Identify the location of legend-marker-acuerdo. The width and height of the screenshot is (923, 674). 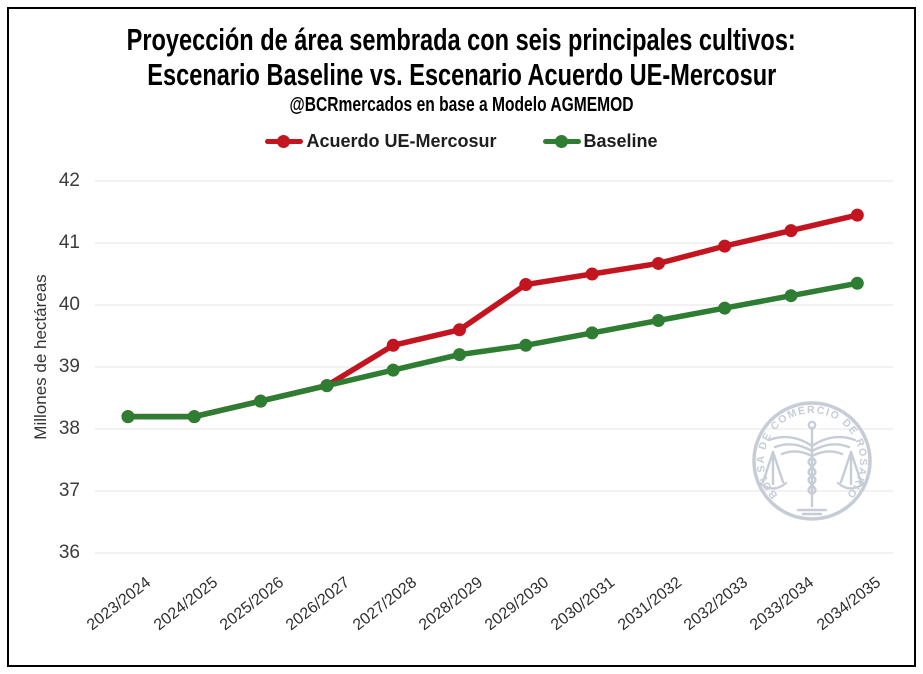
(284, 141).